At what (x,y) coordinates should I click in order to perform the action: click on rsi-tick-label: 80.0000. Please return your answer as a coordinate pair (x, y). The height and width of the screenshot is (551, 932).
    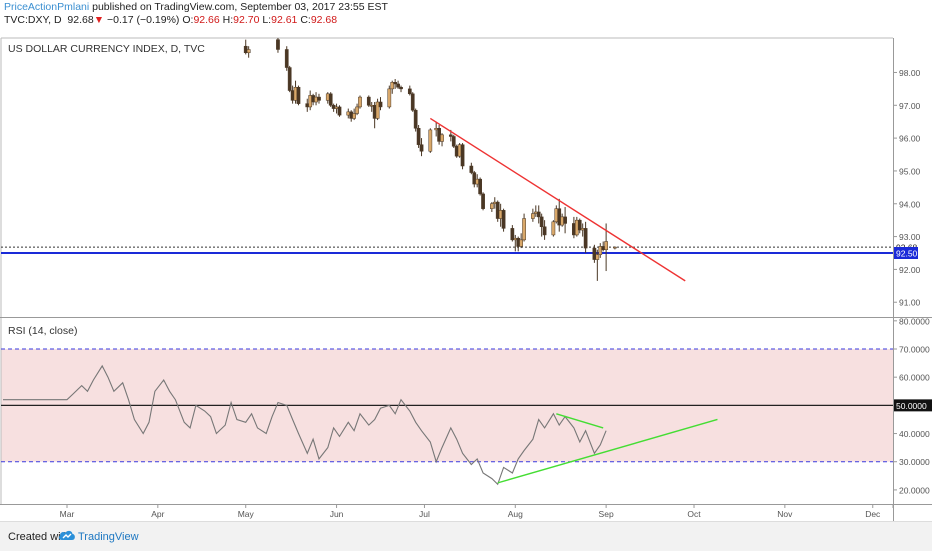
    Looking at the image, I should click on (914, 321).